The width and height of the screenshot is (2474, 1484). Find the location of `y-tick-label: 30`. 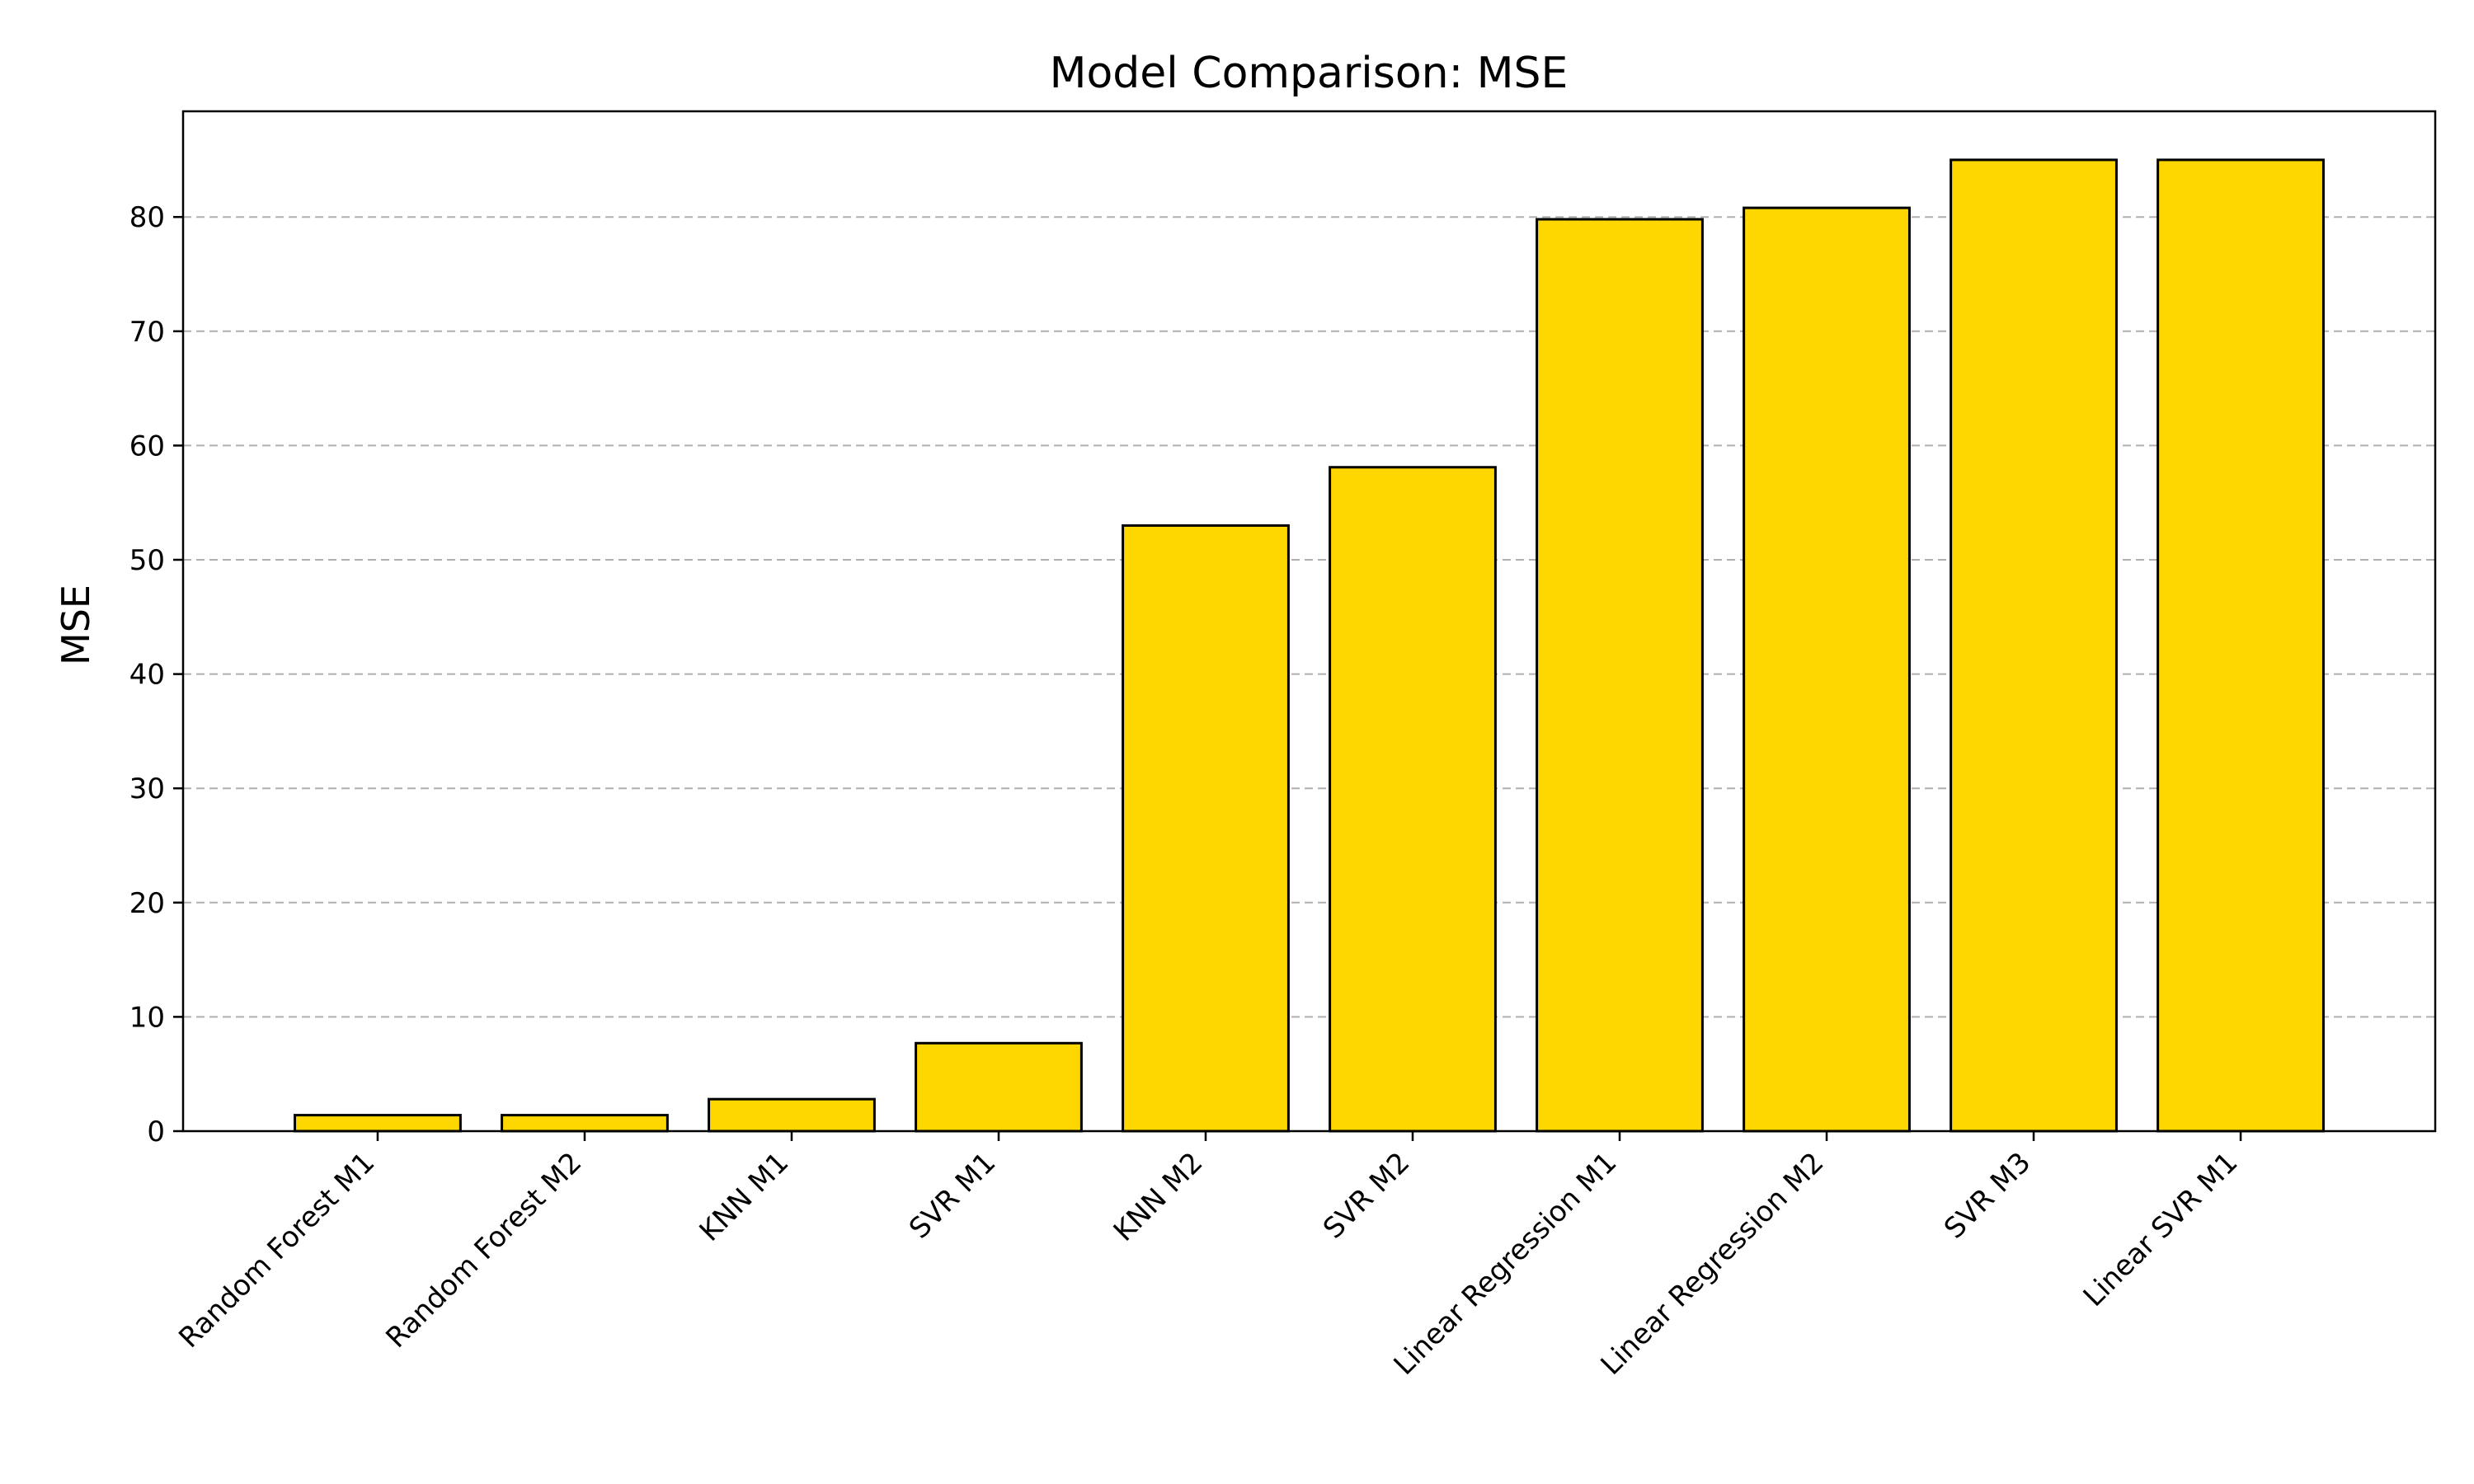

y-tick-label: 30 is located at coordinates (147, 789).